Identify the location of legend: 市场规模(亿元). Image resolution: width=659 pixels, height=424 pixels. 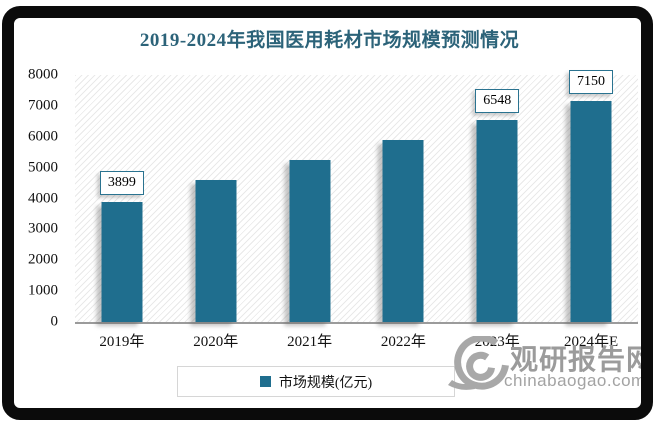
(316, 381).